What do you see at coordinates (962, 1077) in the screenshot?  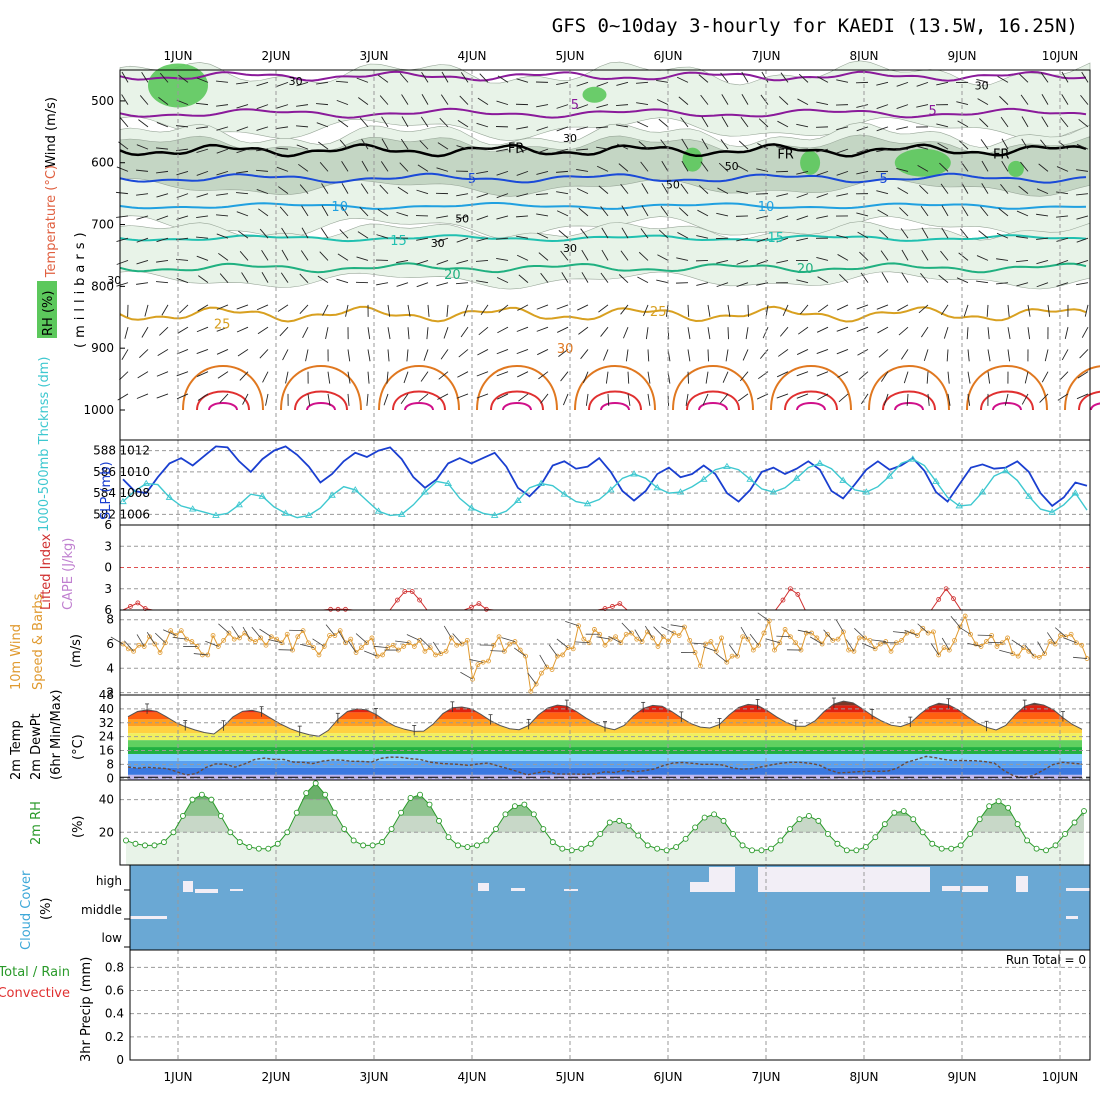 I see `bottom-date-9JUN: 9JUN` at bounding box center [962, 1077].